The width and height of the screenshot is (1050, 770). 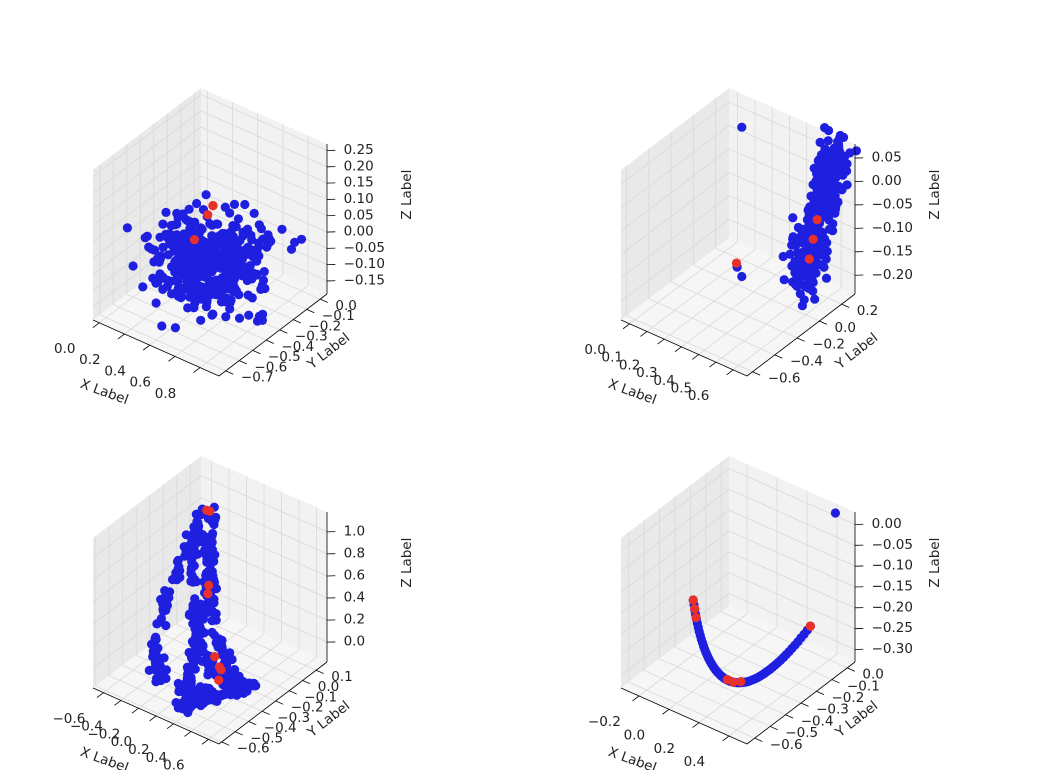 What do you see at coordinates (311, 337) in the screenshot?
I see `y-tick-label: −0.3` at bounding box center [311, 337].